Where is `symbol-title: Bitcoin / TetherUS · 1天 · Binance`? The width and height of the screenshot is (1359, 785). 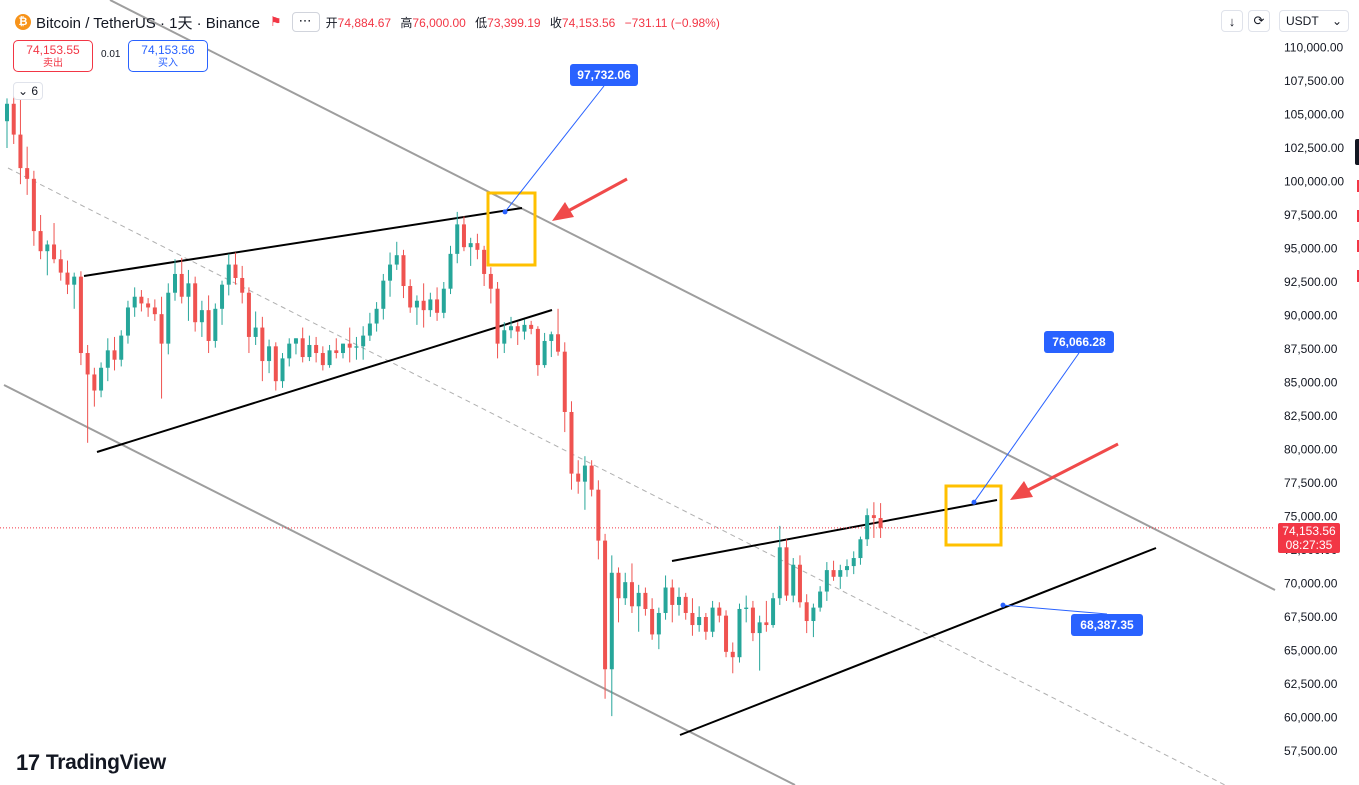
symbol-title: Bitcoin / TetherUS · 1天 · Binance is located at coordinates (148, 23).